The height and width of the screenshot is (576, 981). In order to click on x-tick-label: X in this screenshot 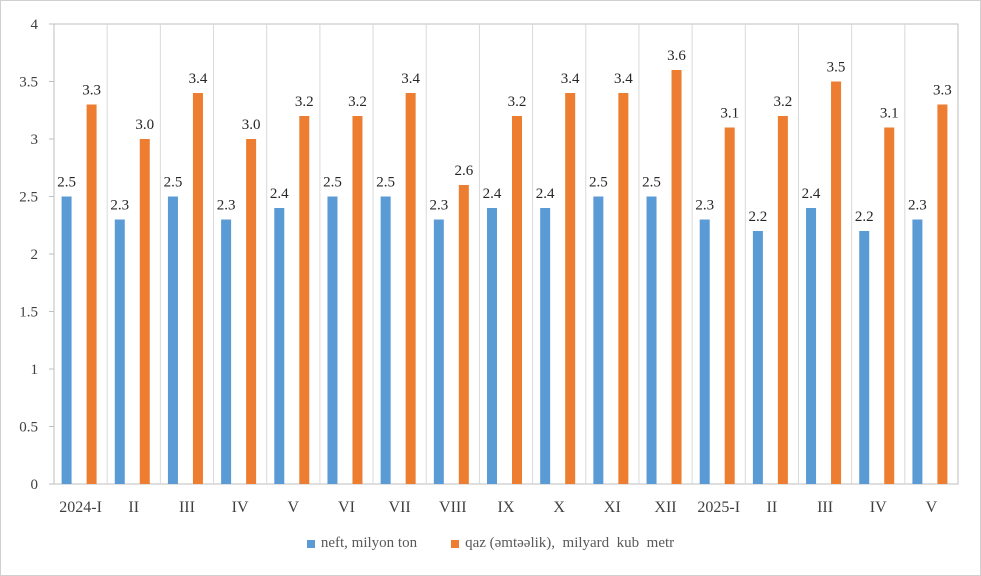, I will do `click(559, 507)`.